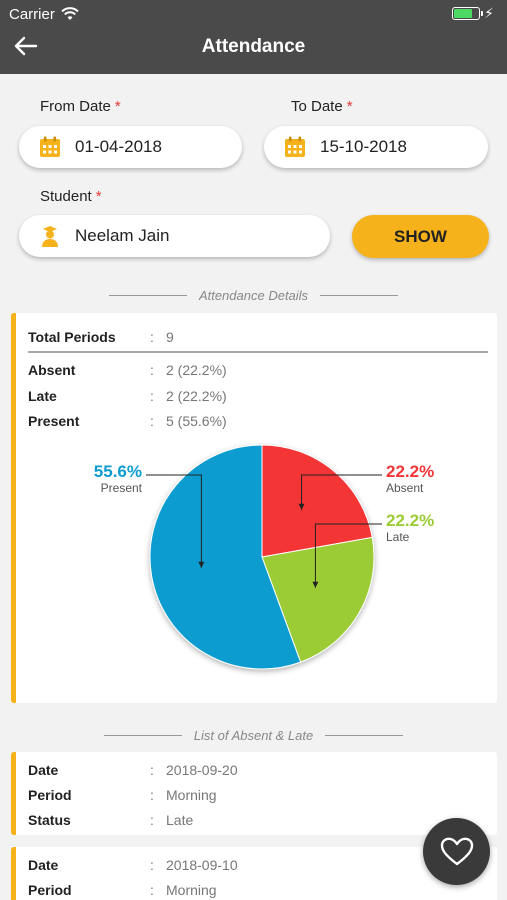 This screenshot has height=900, width=507. Describe the element at coordinates (118, 146) in the screenshot. I see `from-date-value: 01-04-2018` at that location.